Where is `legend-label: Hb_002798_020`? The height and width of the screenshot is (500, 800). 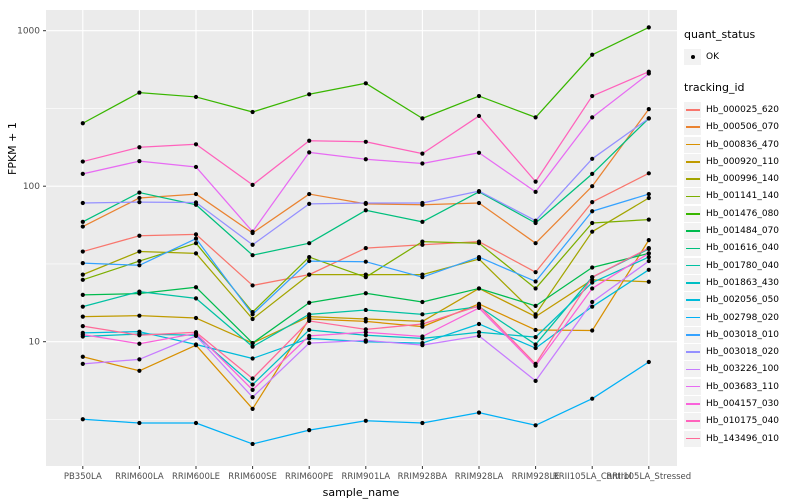
legend-label: Hb_002798_020 is located at coordinates (743, 317).